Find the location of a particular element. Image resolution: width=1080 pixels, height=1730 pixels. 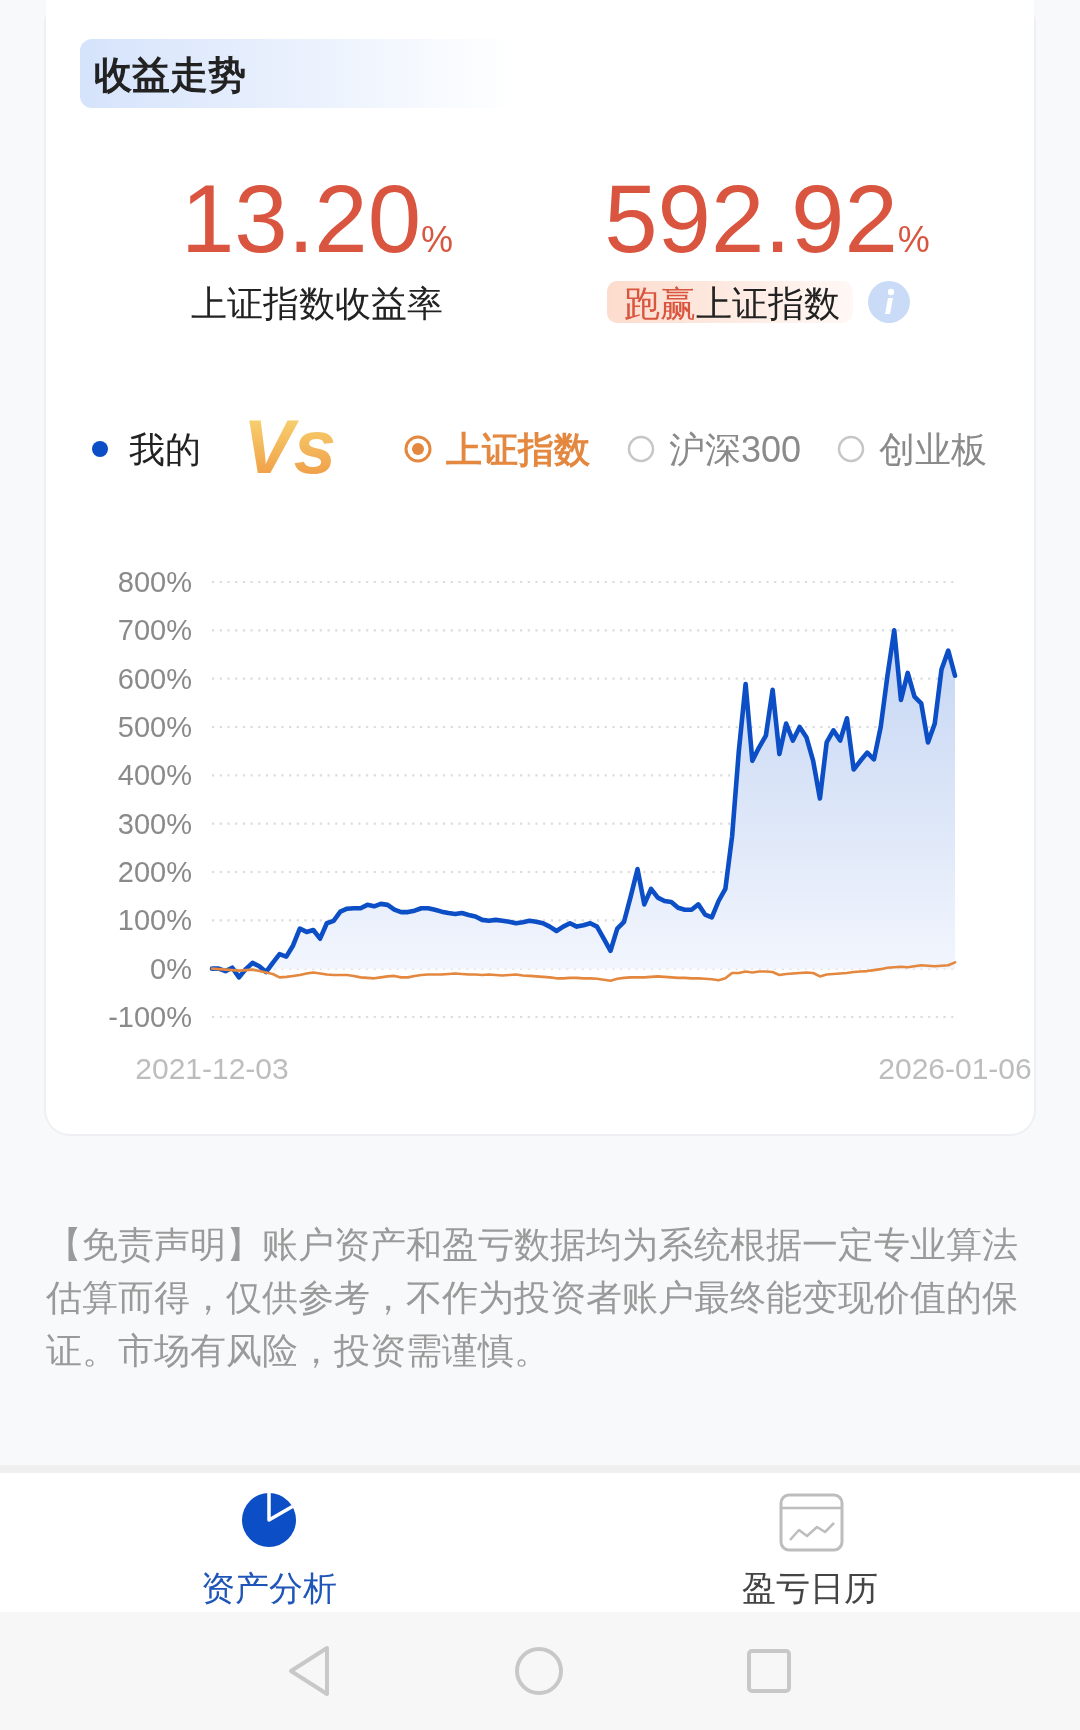

y-tick-label: -100% is located at coordinates (150, 1017).